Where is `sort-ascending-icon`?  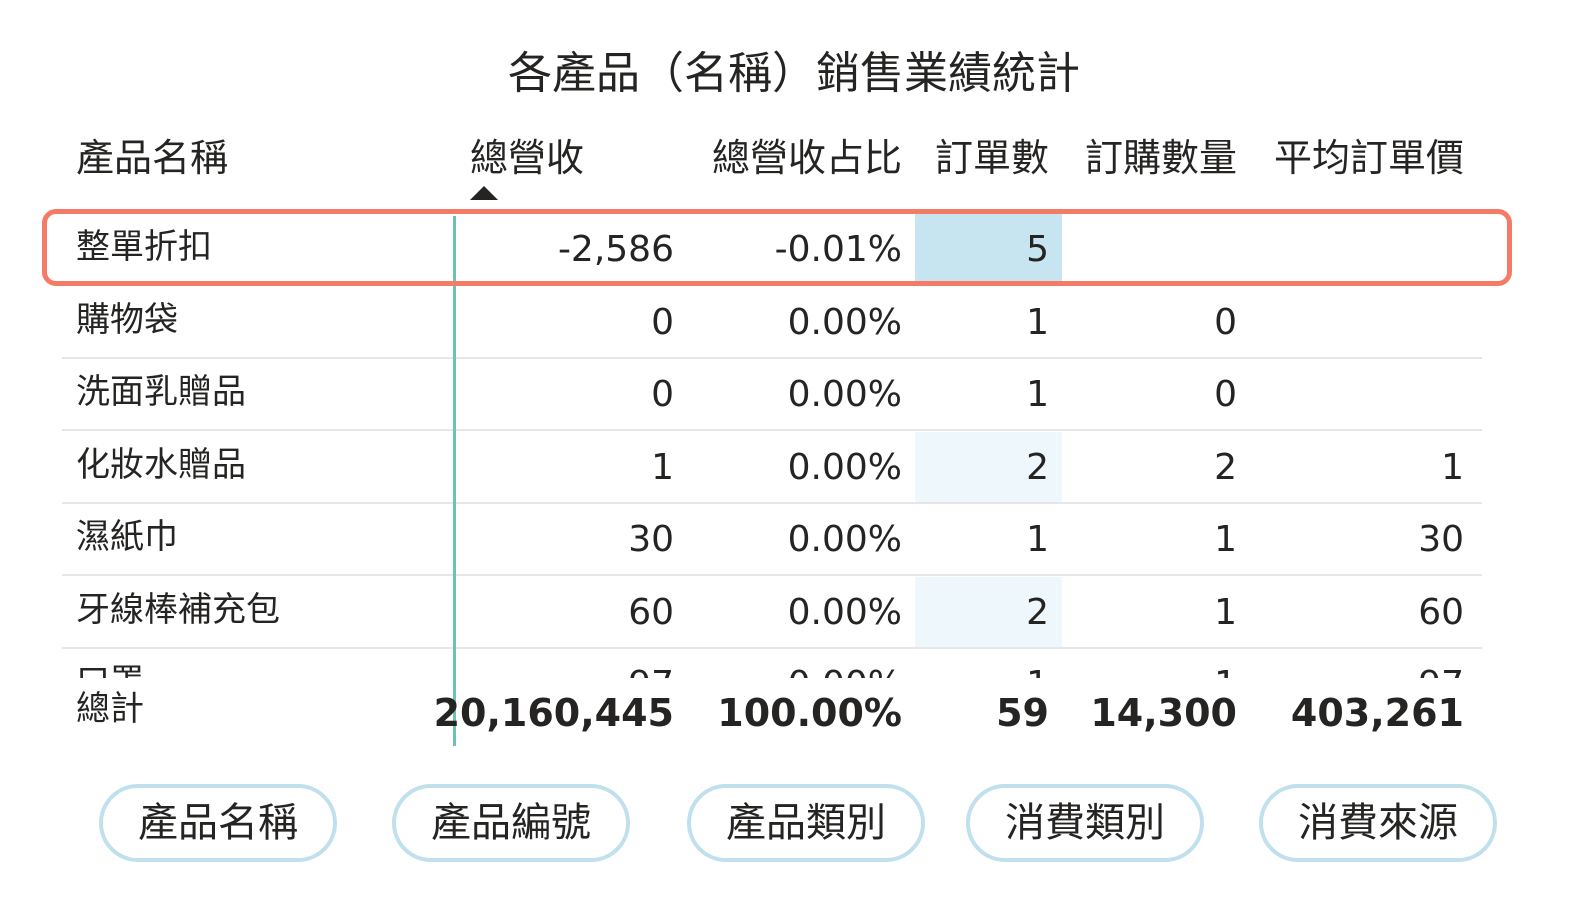 sort-ascending-icon is located at coordinates (484, 193).